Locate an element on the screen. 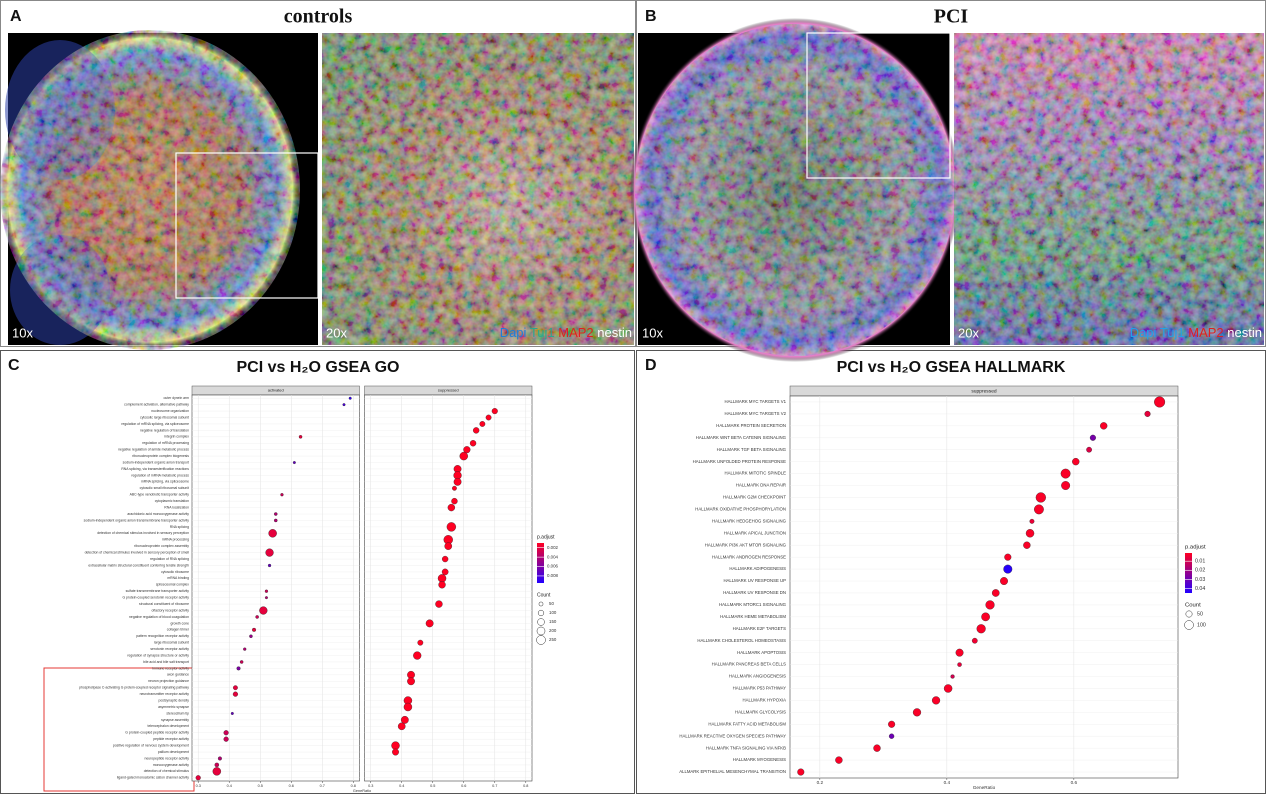  category-label: HALLMARK UV RESPONSE DN is located at coordinates (754, 592).